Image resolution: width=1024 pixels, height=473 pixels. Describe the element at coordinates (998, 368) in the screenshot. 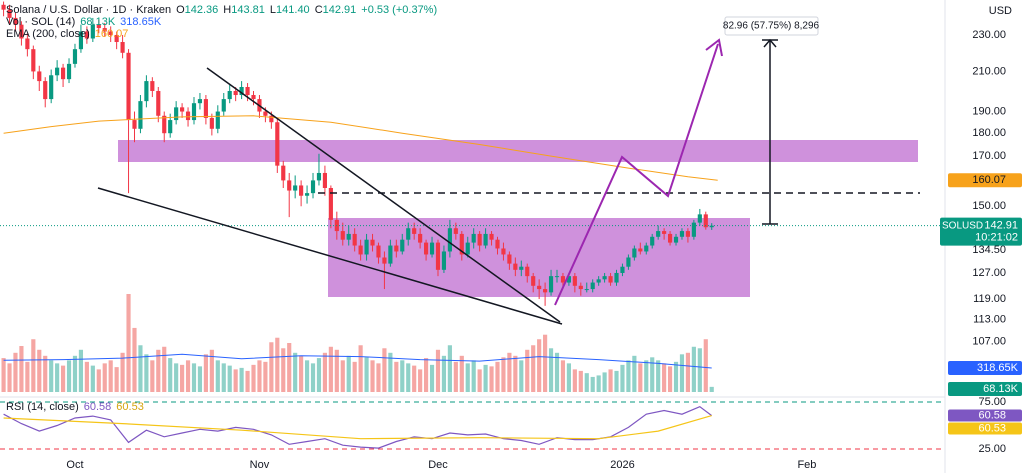

I see `volume-ma-tag-label: 318.65K` at that location.